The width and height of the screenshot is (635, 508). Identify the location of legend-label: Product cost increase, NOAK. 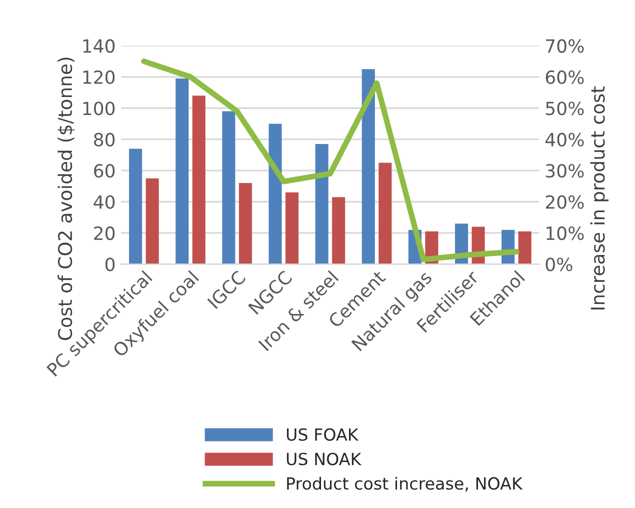
(405, 484).